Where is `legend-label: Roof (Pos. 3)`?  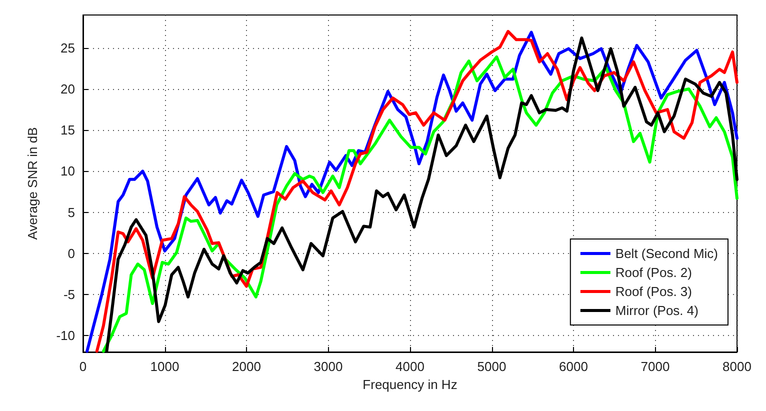
legend-label: Roof (Pos. 3) is located at coordinates (653, 291).